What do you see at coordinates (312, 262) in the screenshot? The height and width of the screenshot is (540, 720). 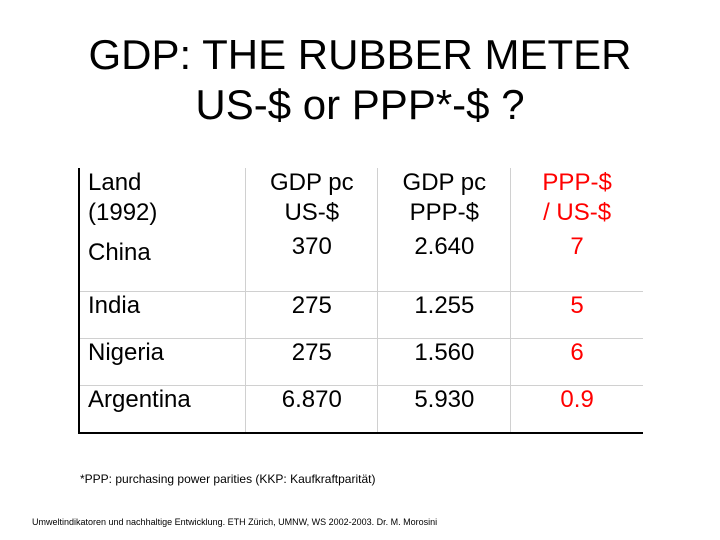 I see `cell-gdp-us: 370` at bounding box center [312, 262].